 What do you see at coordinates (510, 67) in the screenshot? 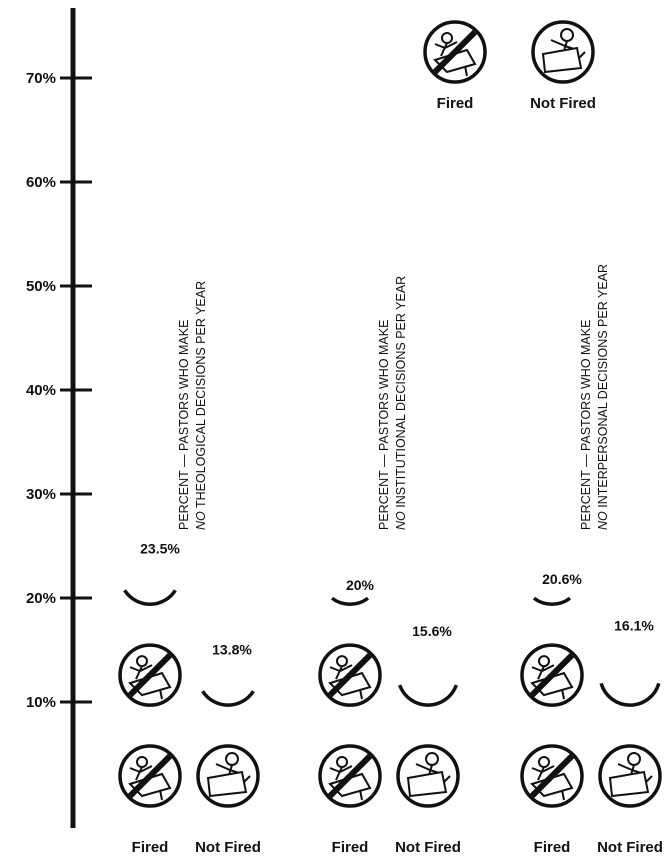
I see `legend: Fired Not Fired` at bounding box center [510, 67].